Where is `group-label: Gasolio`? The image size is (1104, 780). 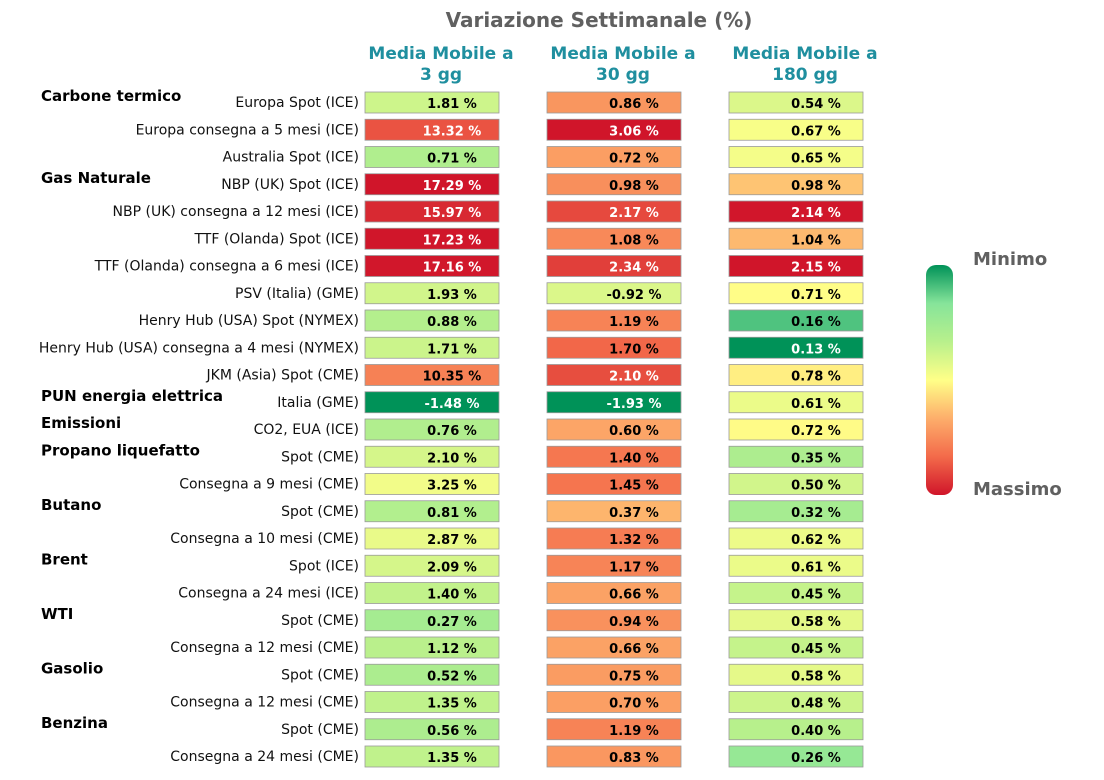
group-label: Gasolio is located at coordinates (72, 668).